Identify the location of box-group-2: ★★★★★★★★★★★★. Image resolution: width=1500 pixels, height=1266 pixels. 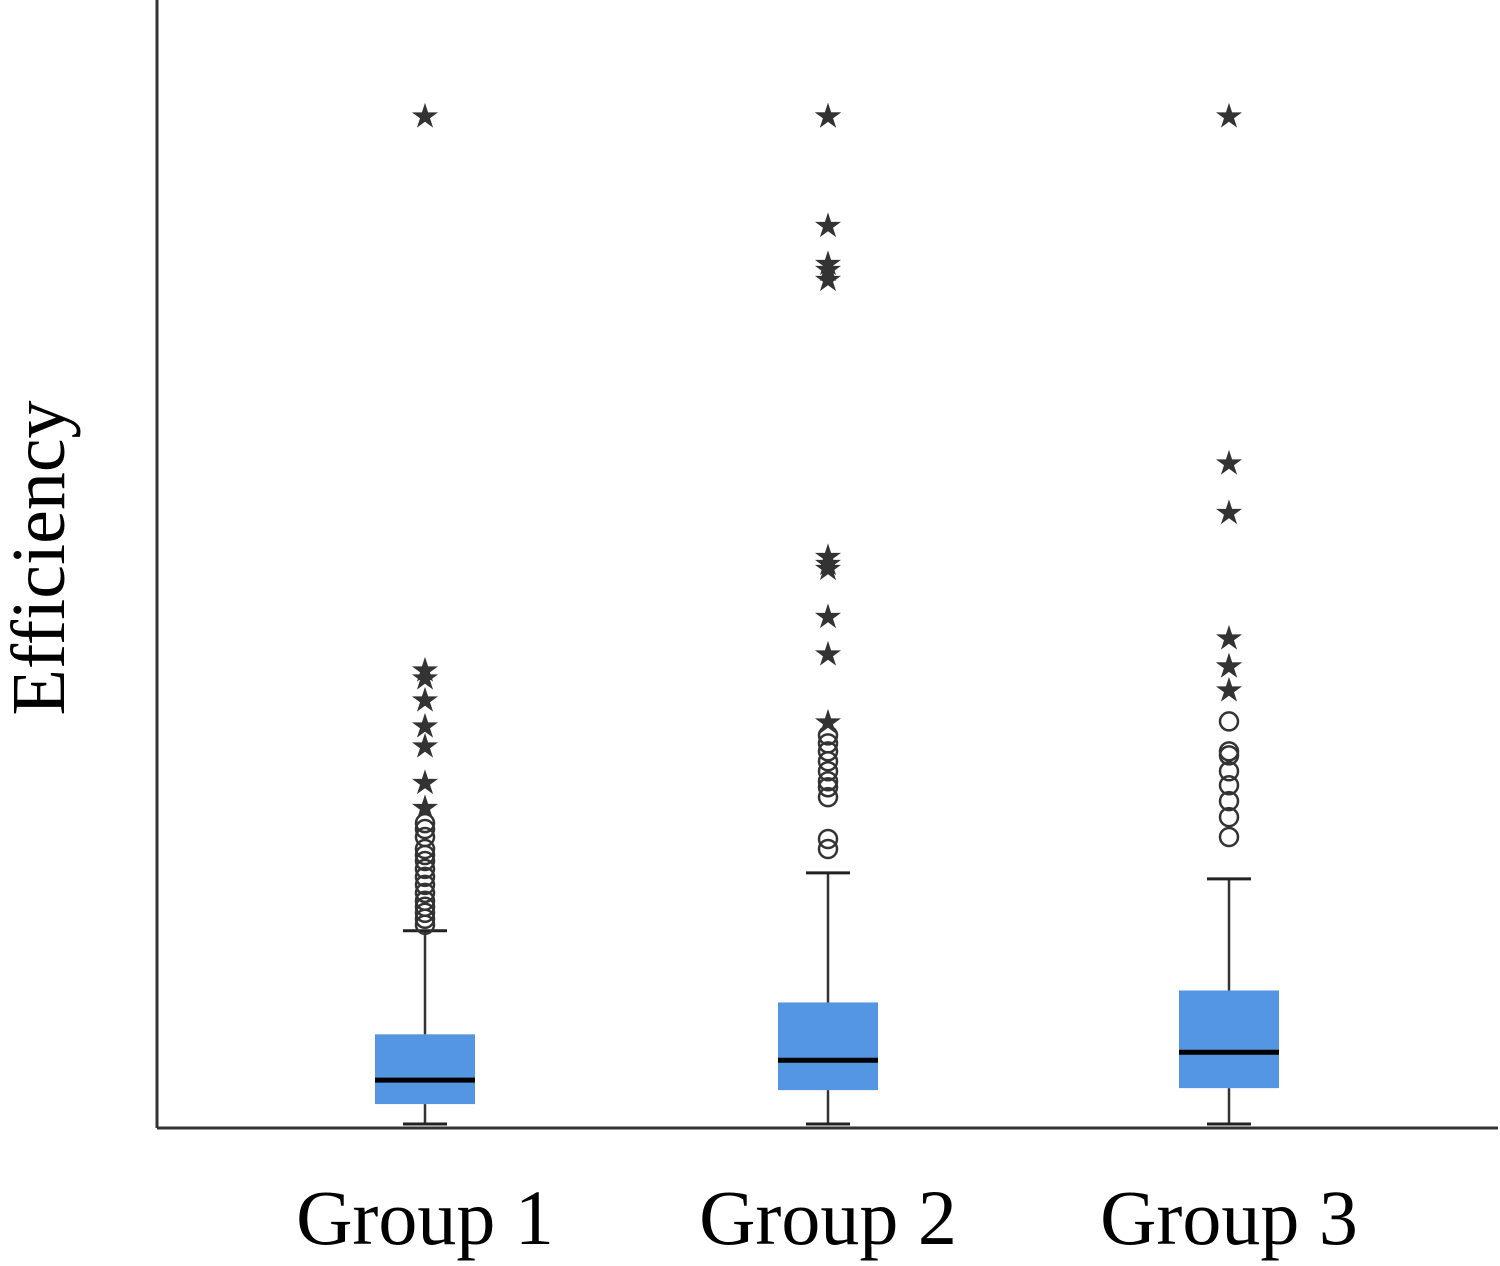
(828, 611).